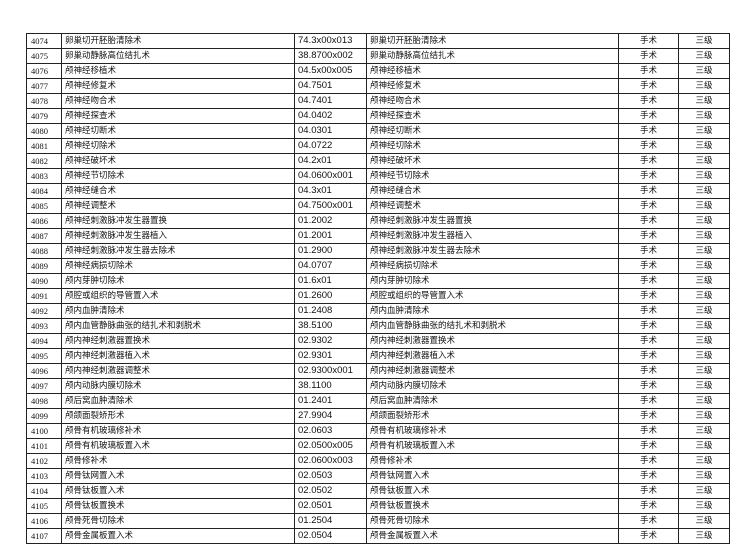 The width and height of the screenshot is (750, 544). I want to click on procedure-name-repeat: 颅后窝血肿清除术, so click(492, 401).